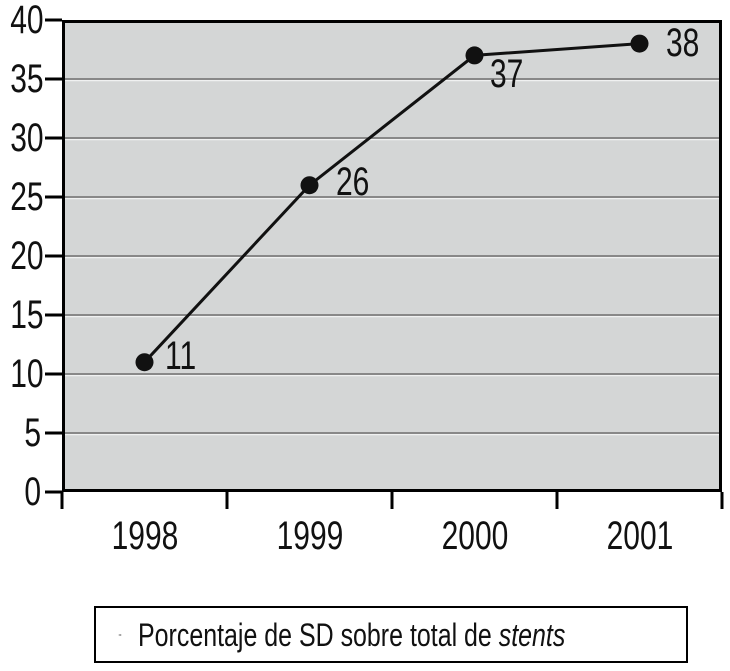 This screenshot has height=671, width=730. Describe the element at coordinates (120, 634) in the screenshot. I see `legend-series-marker-icon` at that location.